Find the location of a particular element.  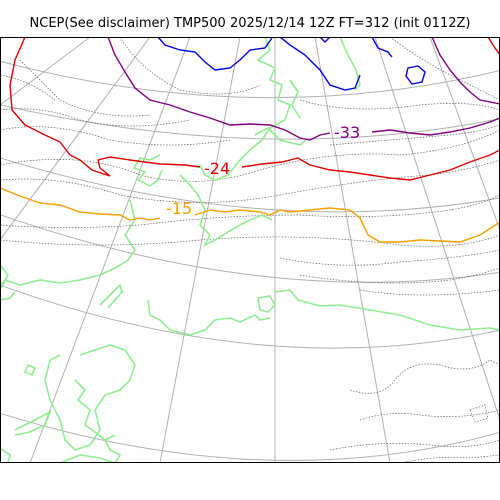

contour-label-minus-15: -15 is located at coordinates (179, 208).